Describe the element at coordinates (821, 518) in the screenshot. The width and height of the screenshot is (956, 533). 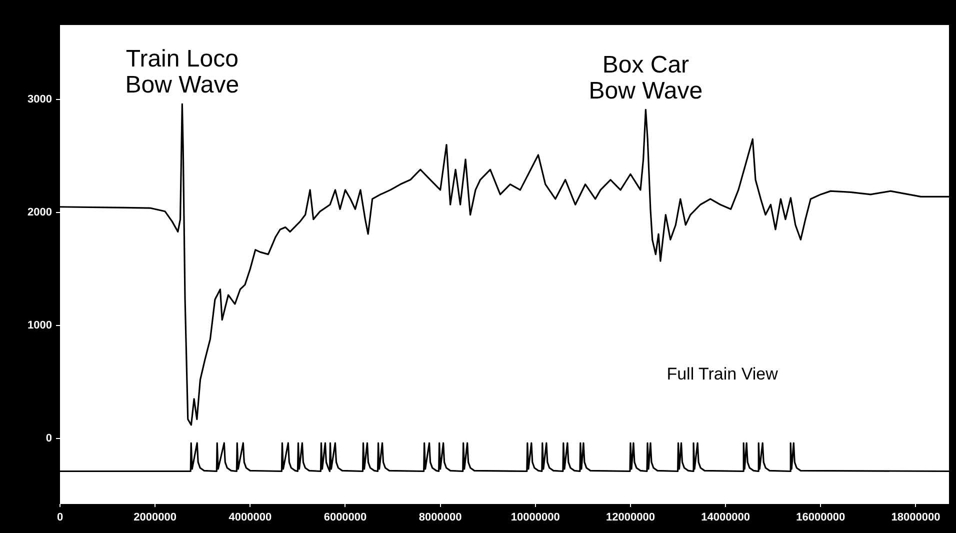
I see `x-tick-label: 16000000` at that location.